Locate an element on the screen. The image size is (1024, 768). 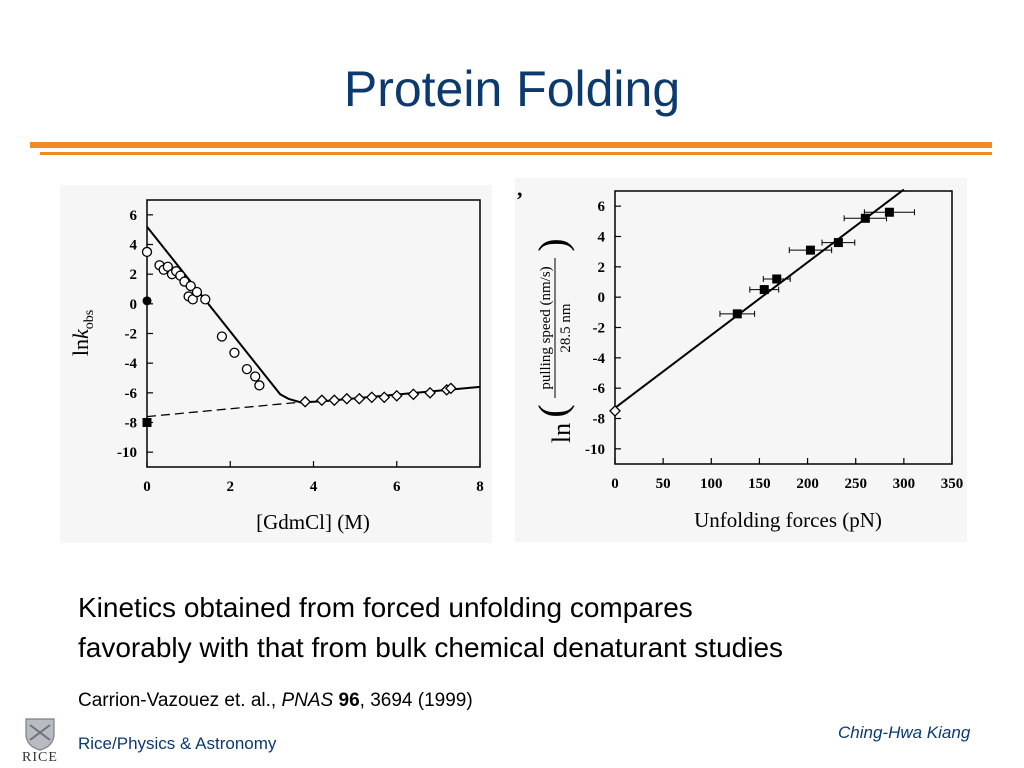
force-x-tick-label: 350 is located at coordinates (952, 484).